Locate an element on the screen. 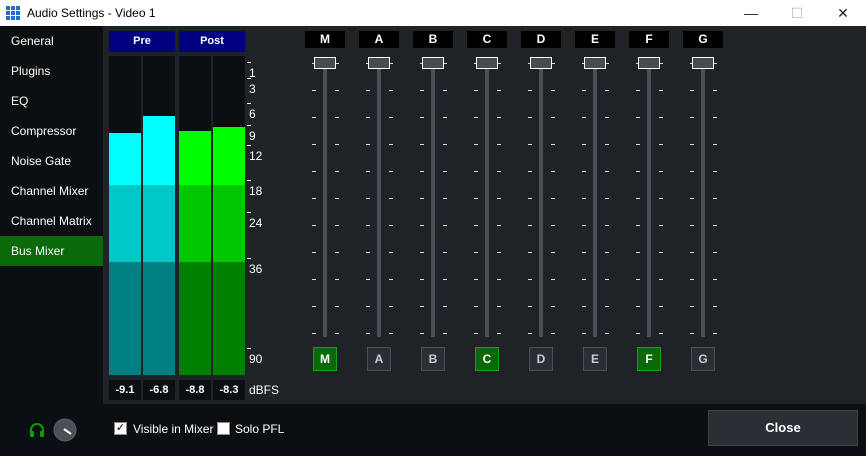  bus-fader-knob-E is located at coordinates (595, 63).